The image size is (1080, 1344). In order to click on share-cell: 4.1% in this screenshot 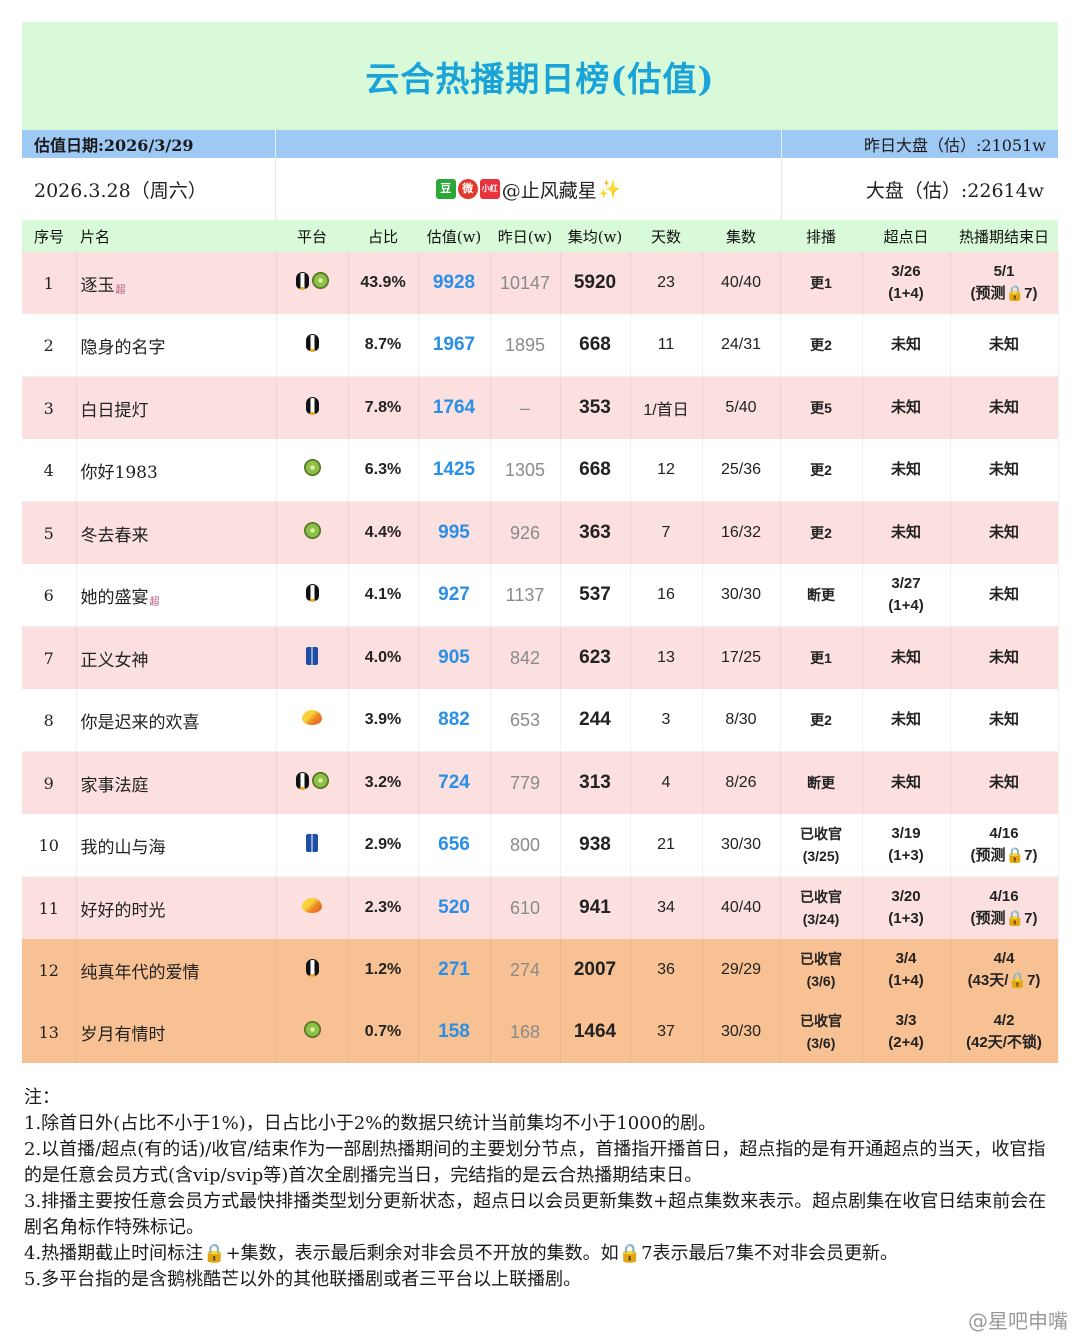, I will do `click(383, 595)`.